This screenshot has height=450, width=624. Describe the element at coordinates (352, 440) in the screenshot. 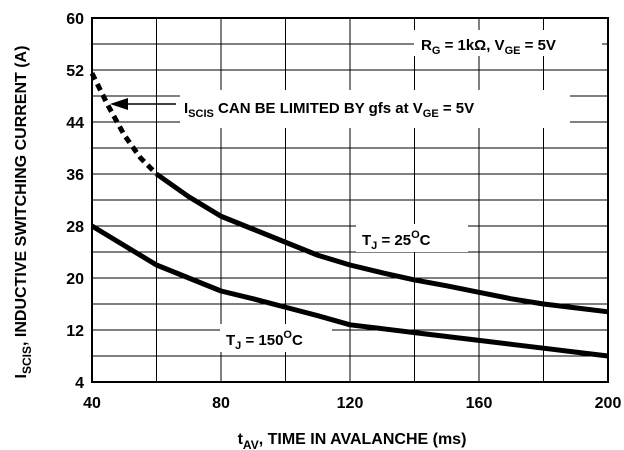

I see `x-axis-title: tAV, TIME IN AVALANCHE (ms)` at that location.